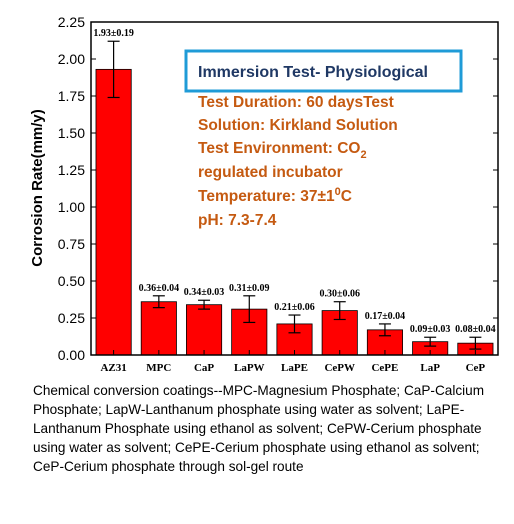  What do you see at coordinates (71, 96) in the screenshot?
I see `y-tick-label: 1.75` at bounding box center [71, 96].